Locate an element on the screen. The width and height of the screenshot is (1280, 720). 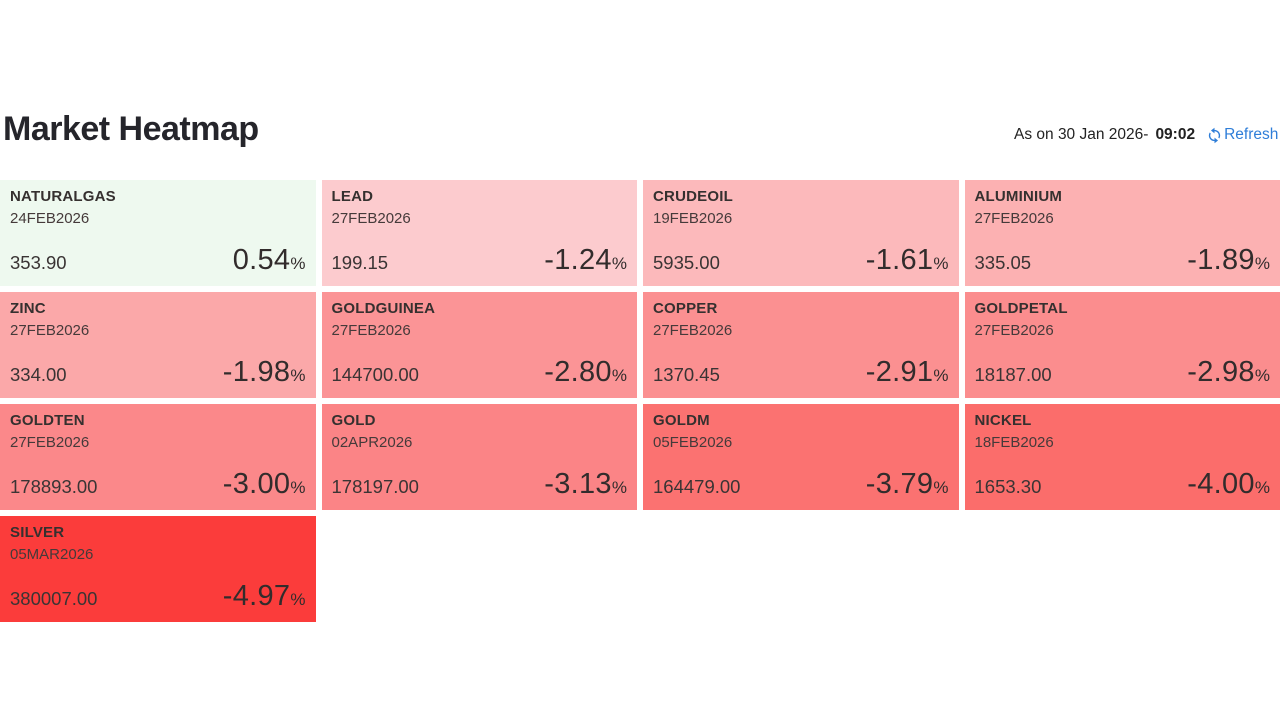
tile-price: 334.00 is located at coordinates (38, 374).